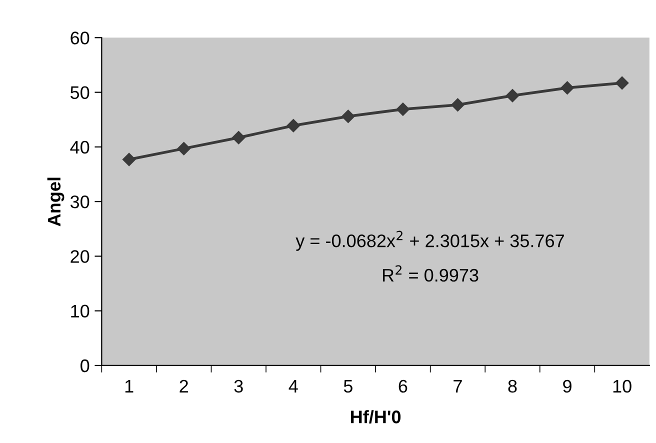  Describe the element at coordinates (458, 386) in the screenshot. I see `x-tick-label: 7` at that location.